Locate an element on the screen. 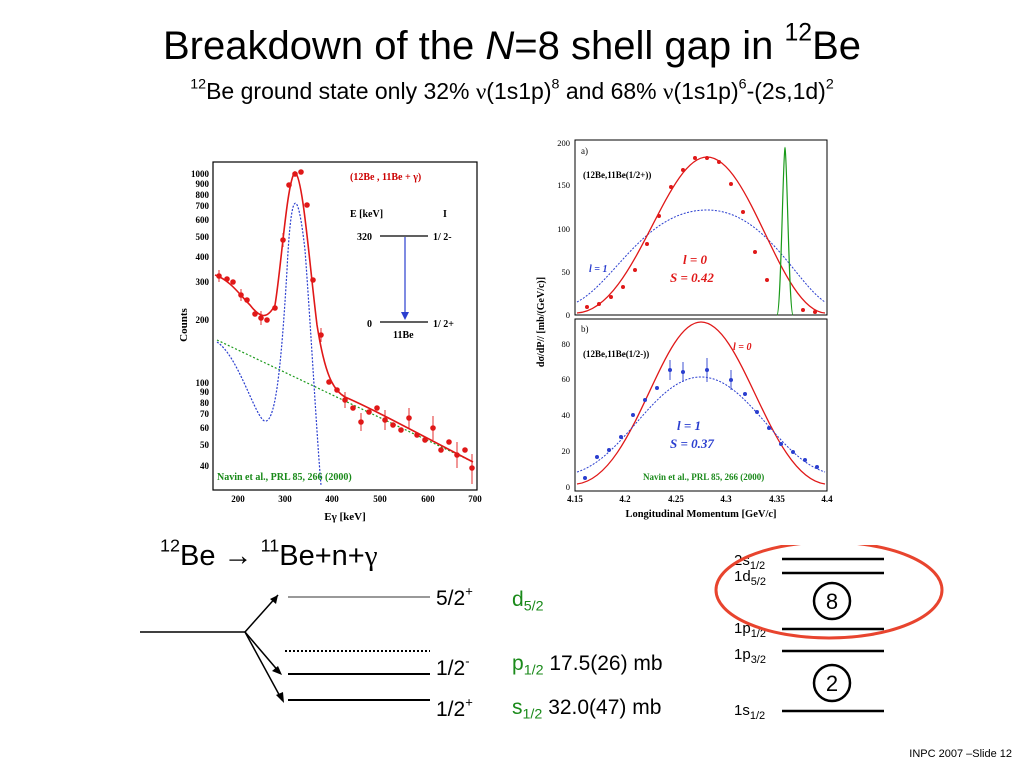 This screenshot has height=768, width=1024. inset-spin-header: I is located at coordinates (445, 214).